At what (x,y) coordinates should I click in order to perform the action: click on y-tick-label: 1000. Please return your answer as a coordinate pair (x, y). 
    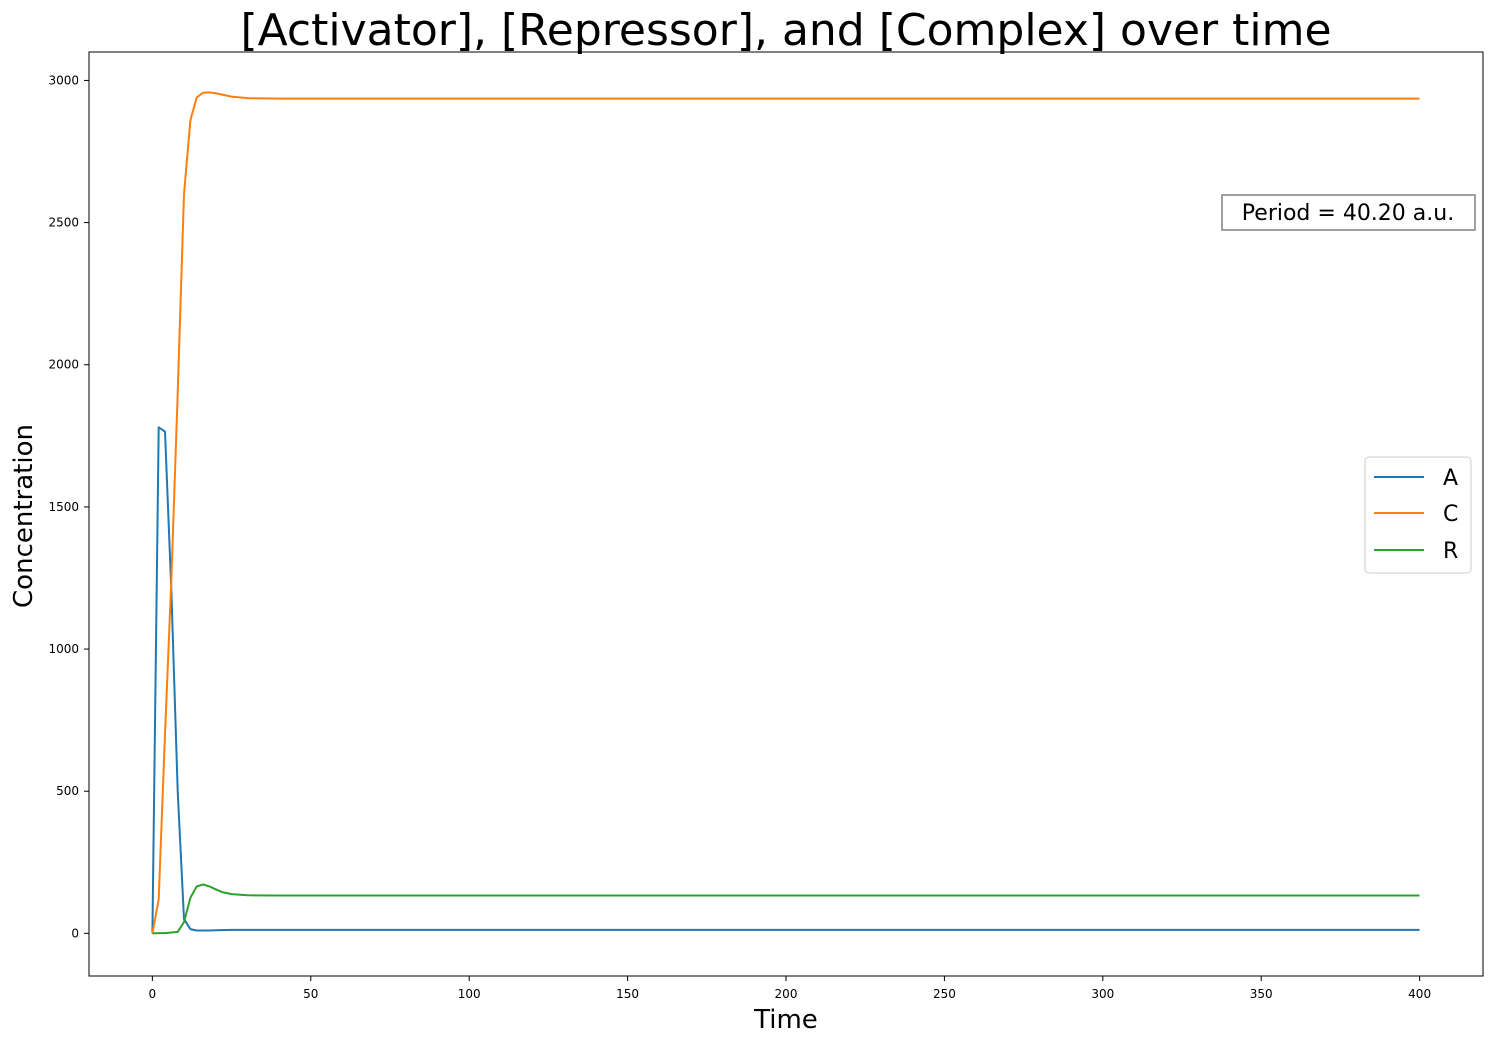
    Looking at the image, I should click on (63, 649).